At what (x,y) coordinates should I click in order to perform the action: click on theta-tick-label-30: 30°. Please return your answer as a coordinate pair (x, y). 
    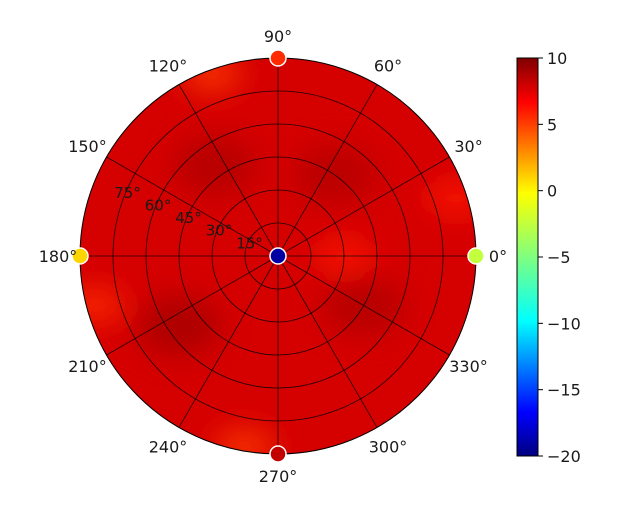
    Looking at the image, I should click on (468, 146).